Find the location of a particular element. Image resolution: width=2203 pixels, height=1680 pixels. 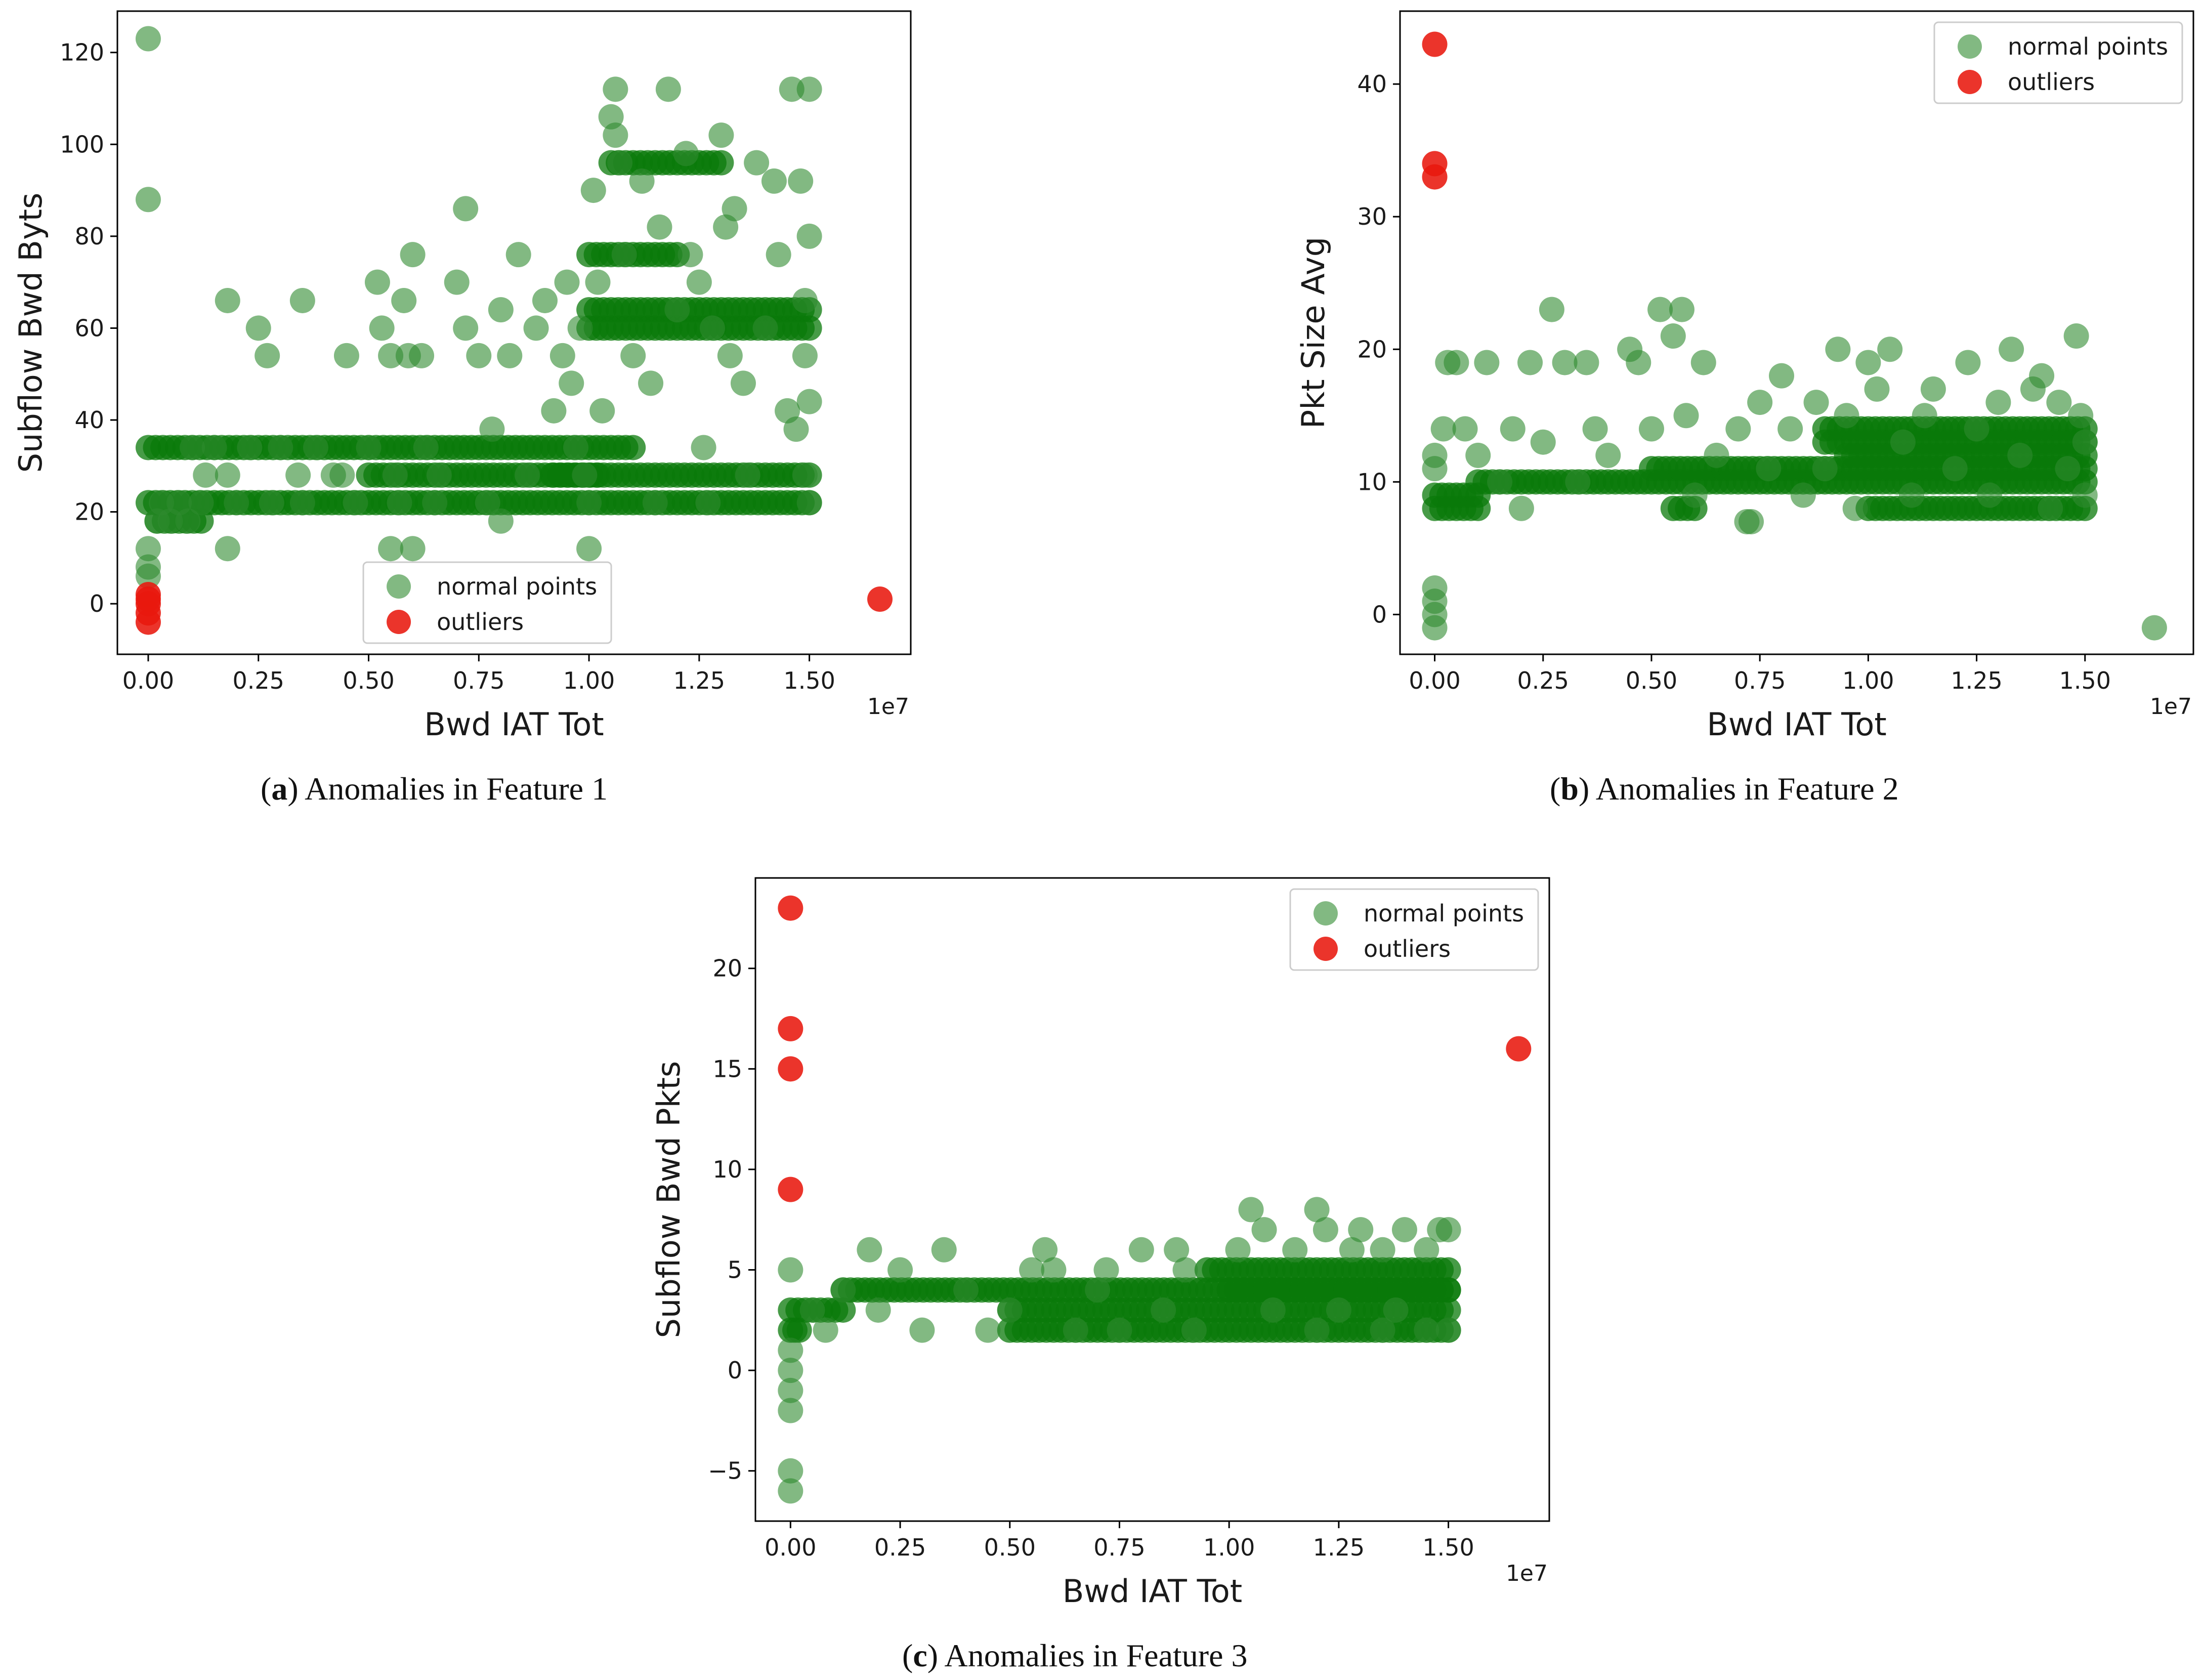

x-tick-label: 1.00 is located at coordinates (1229, 1547).